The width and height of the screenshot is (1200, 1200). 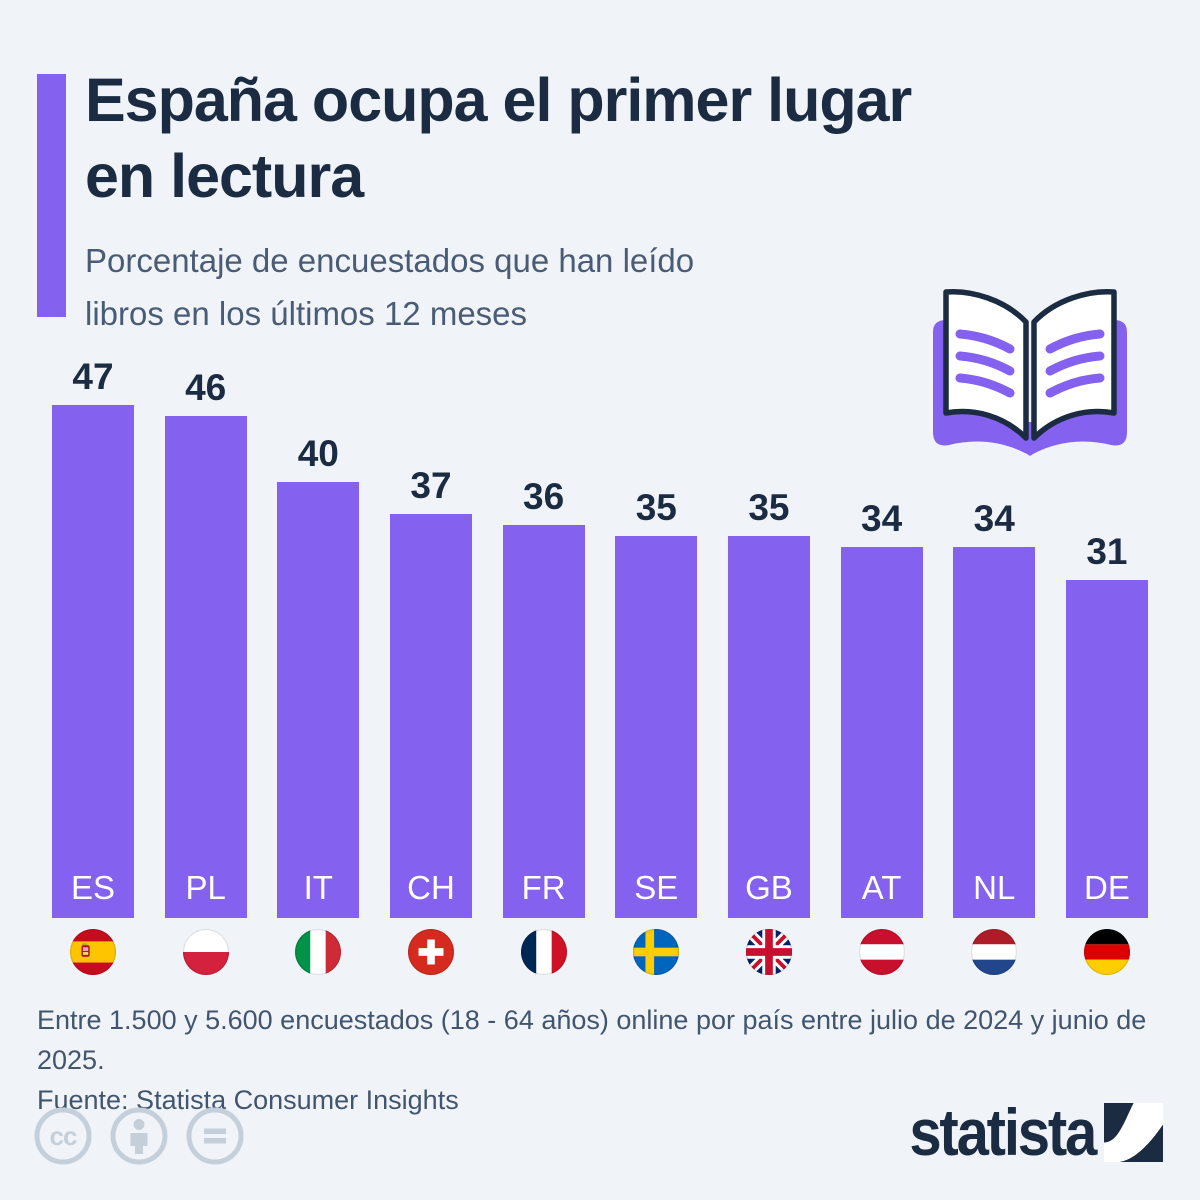 What do you see at coordinates (769, 887) in the screenshot?
I see `bar-country-label: GB` at bounding box center [769, 887].